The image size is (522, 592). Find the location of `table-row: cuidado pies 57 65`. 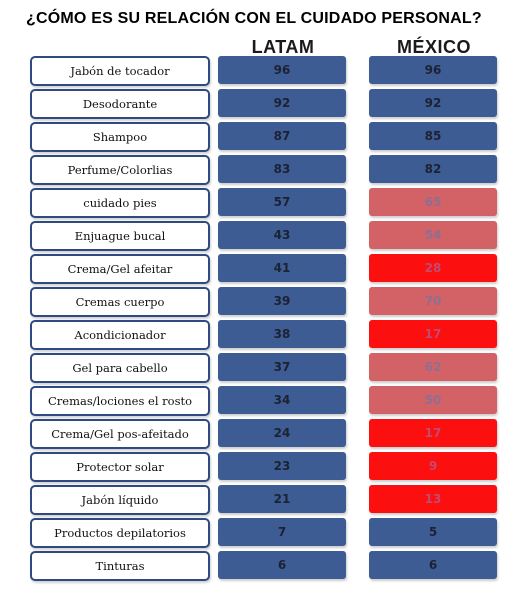

table-row: cuidado pies 57 65 is located at coordinates (261, 203).